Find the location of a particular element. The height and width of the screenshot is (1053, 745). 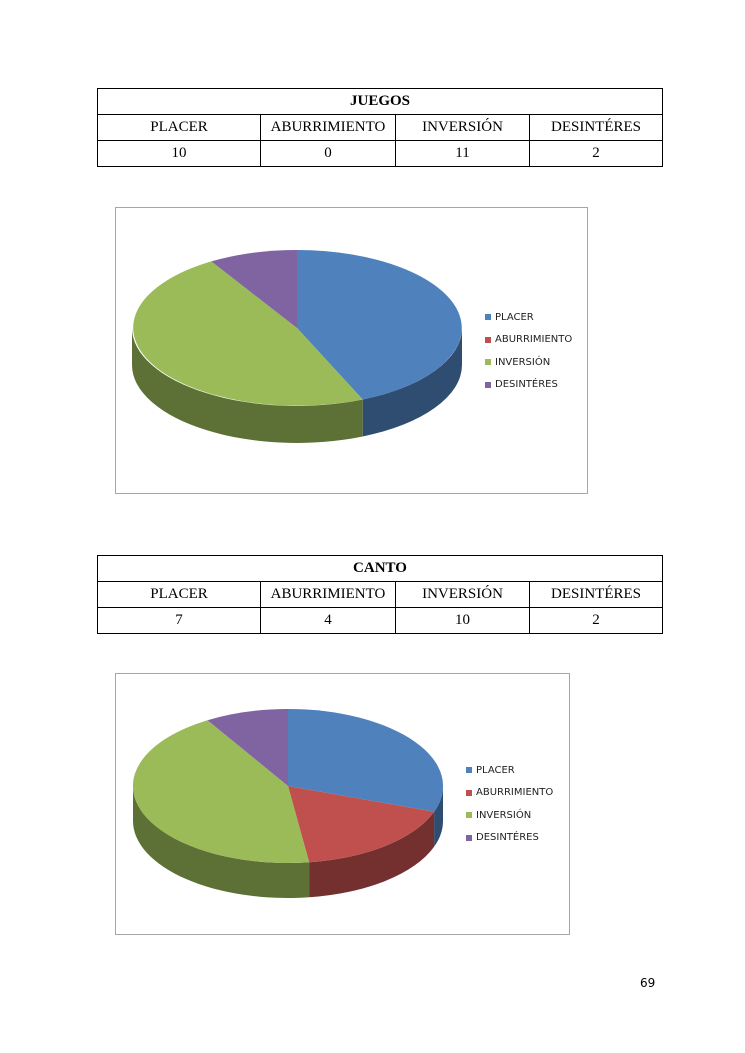

pie-slice-aburrimiento is located at coordinates (361, 824).